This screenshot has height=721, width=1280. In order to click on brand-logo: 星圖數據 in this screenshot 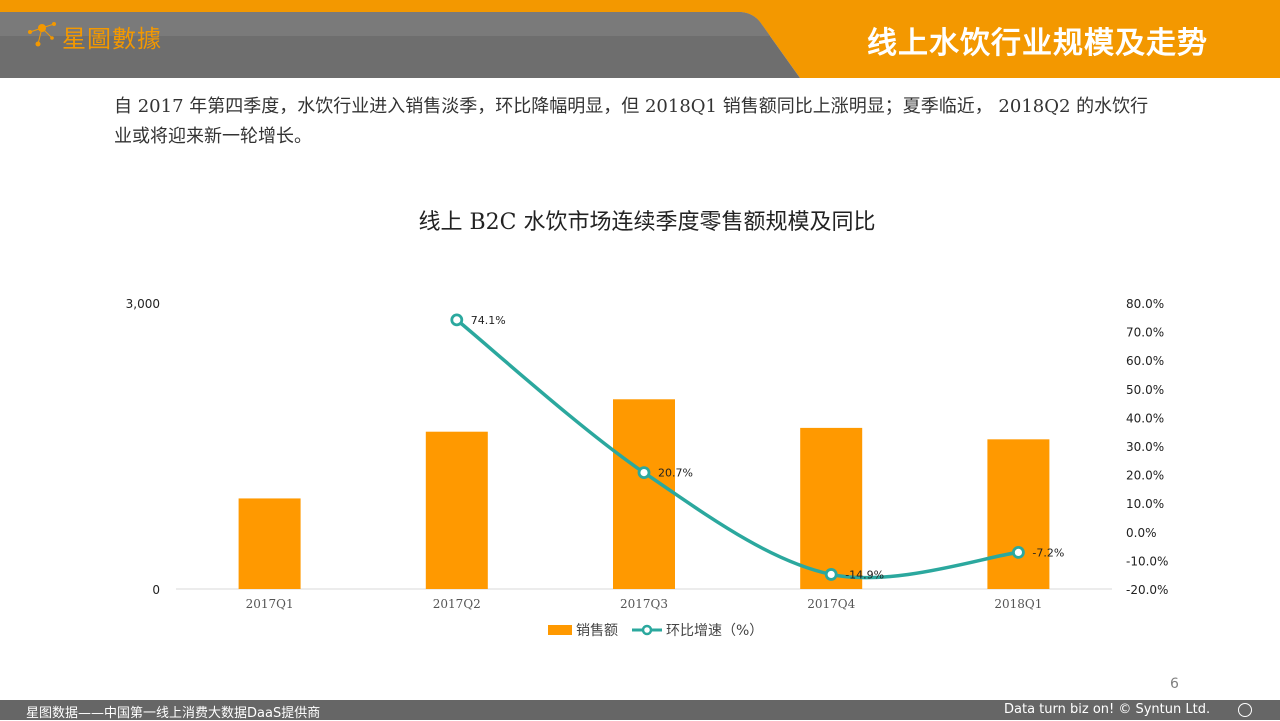, I will do `click(93, 36)`.